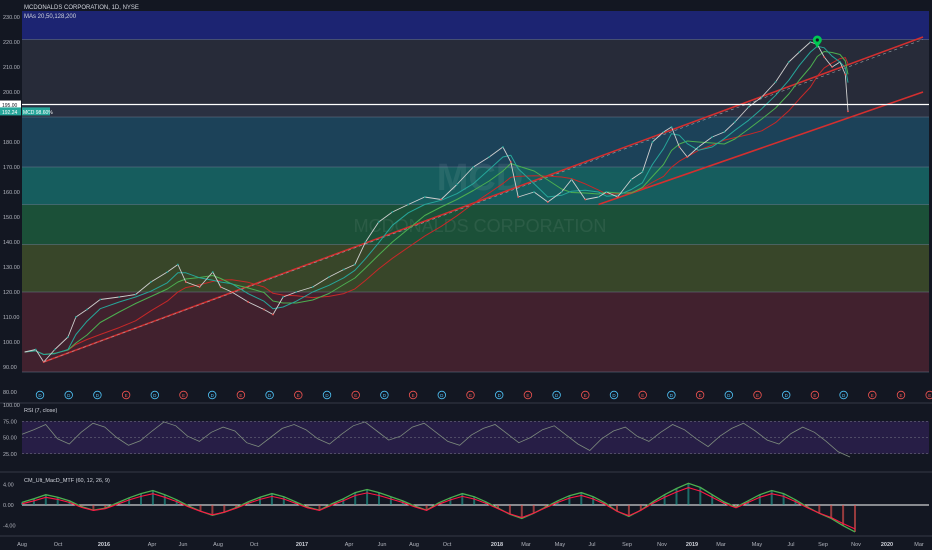 The width and height of the screenshot is (932, 550). What do you see at coordinates (692, 545) in the screenshot?
I see `time-tick-label: 2019` at bounding box center [692, 545].